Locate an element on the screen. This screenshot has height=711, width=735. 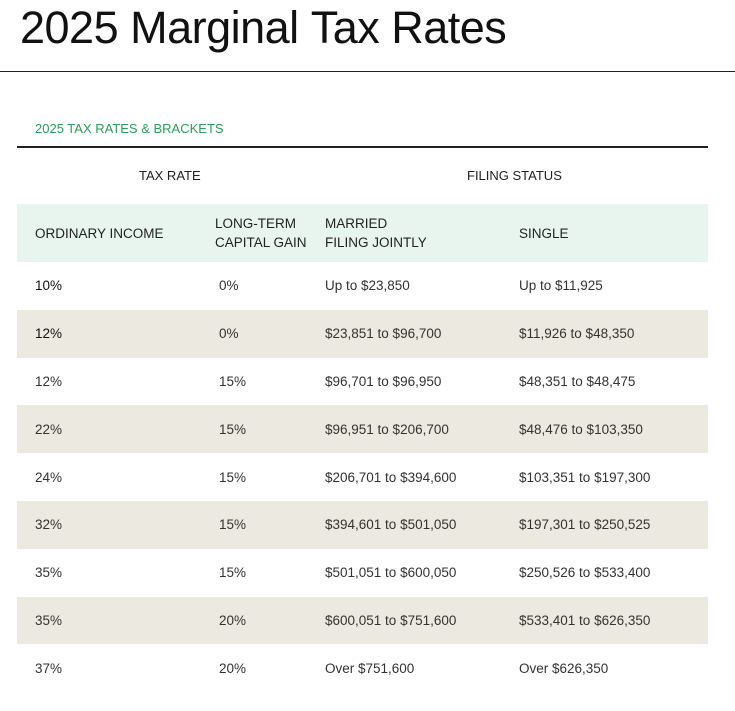
married-bracket: $206,701 to $394,600 is located at coordinates (391, 477).